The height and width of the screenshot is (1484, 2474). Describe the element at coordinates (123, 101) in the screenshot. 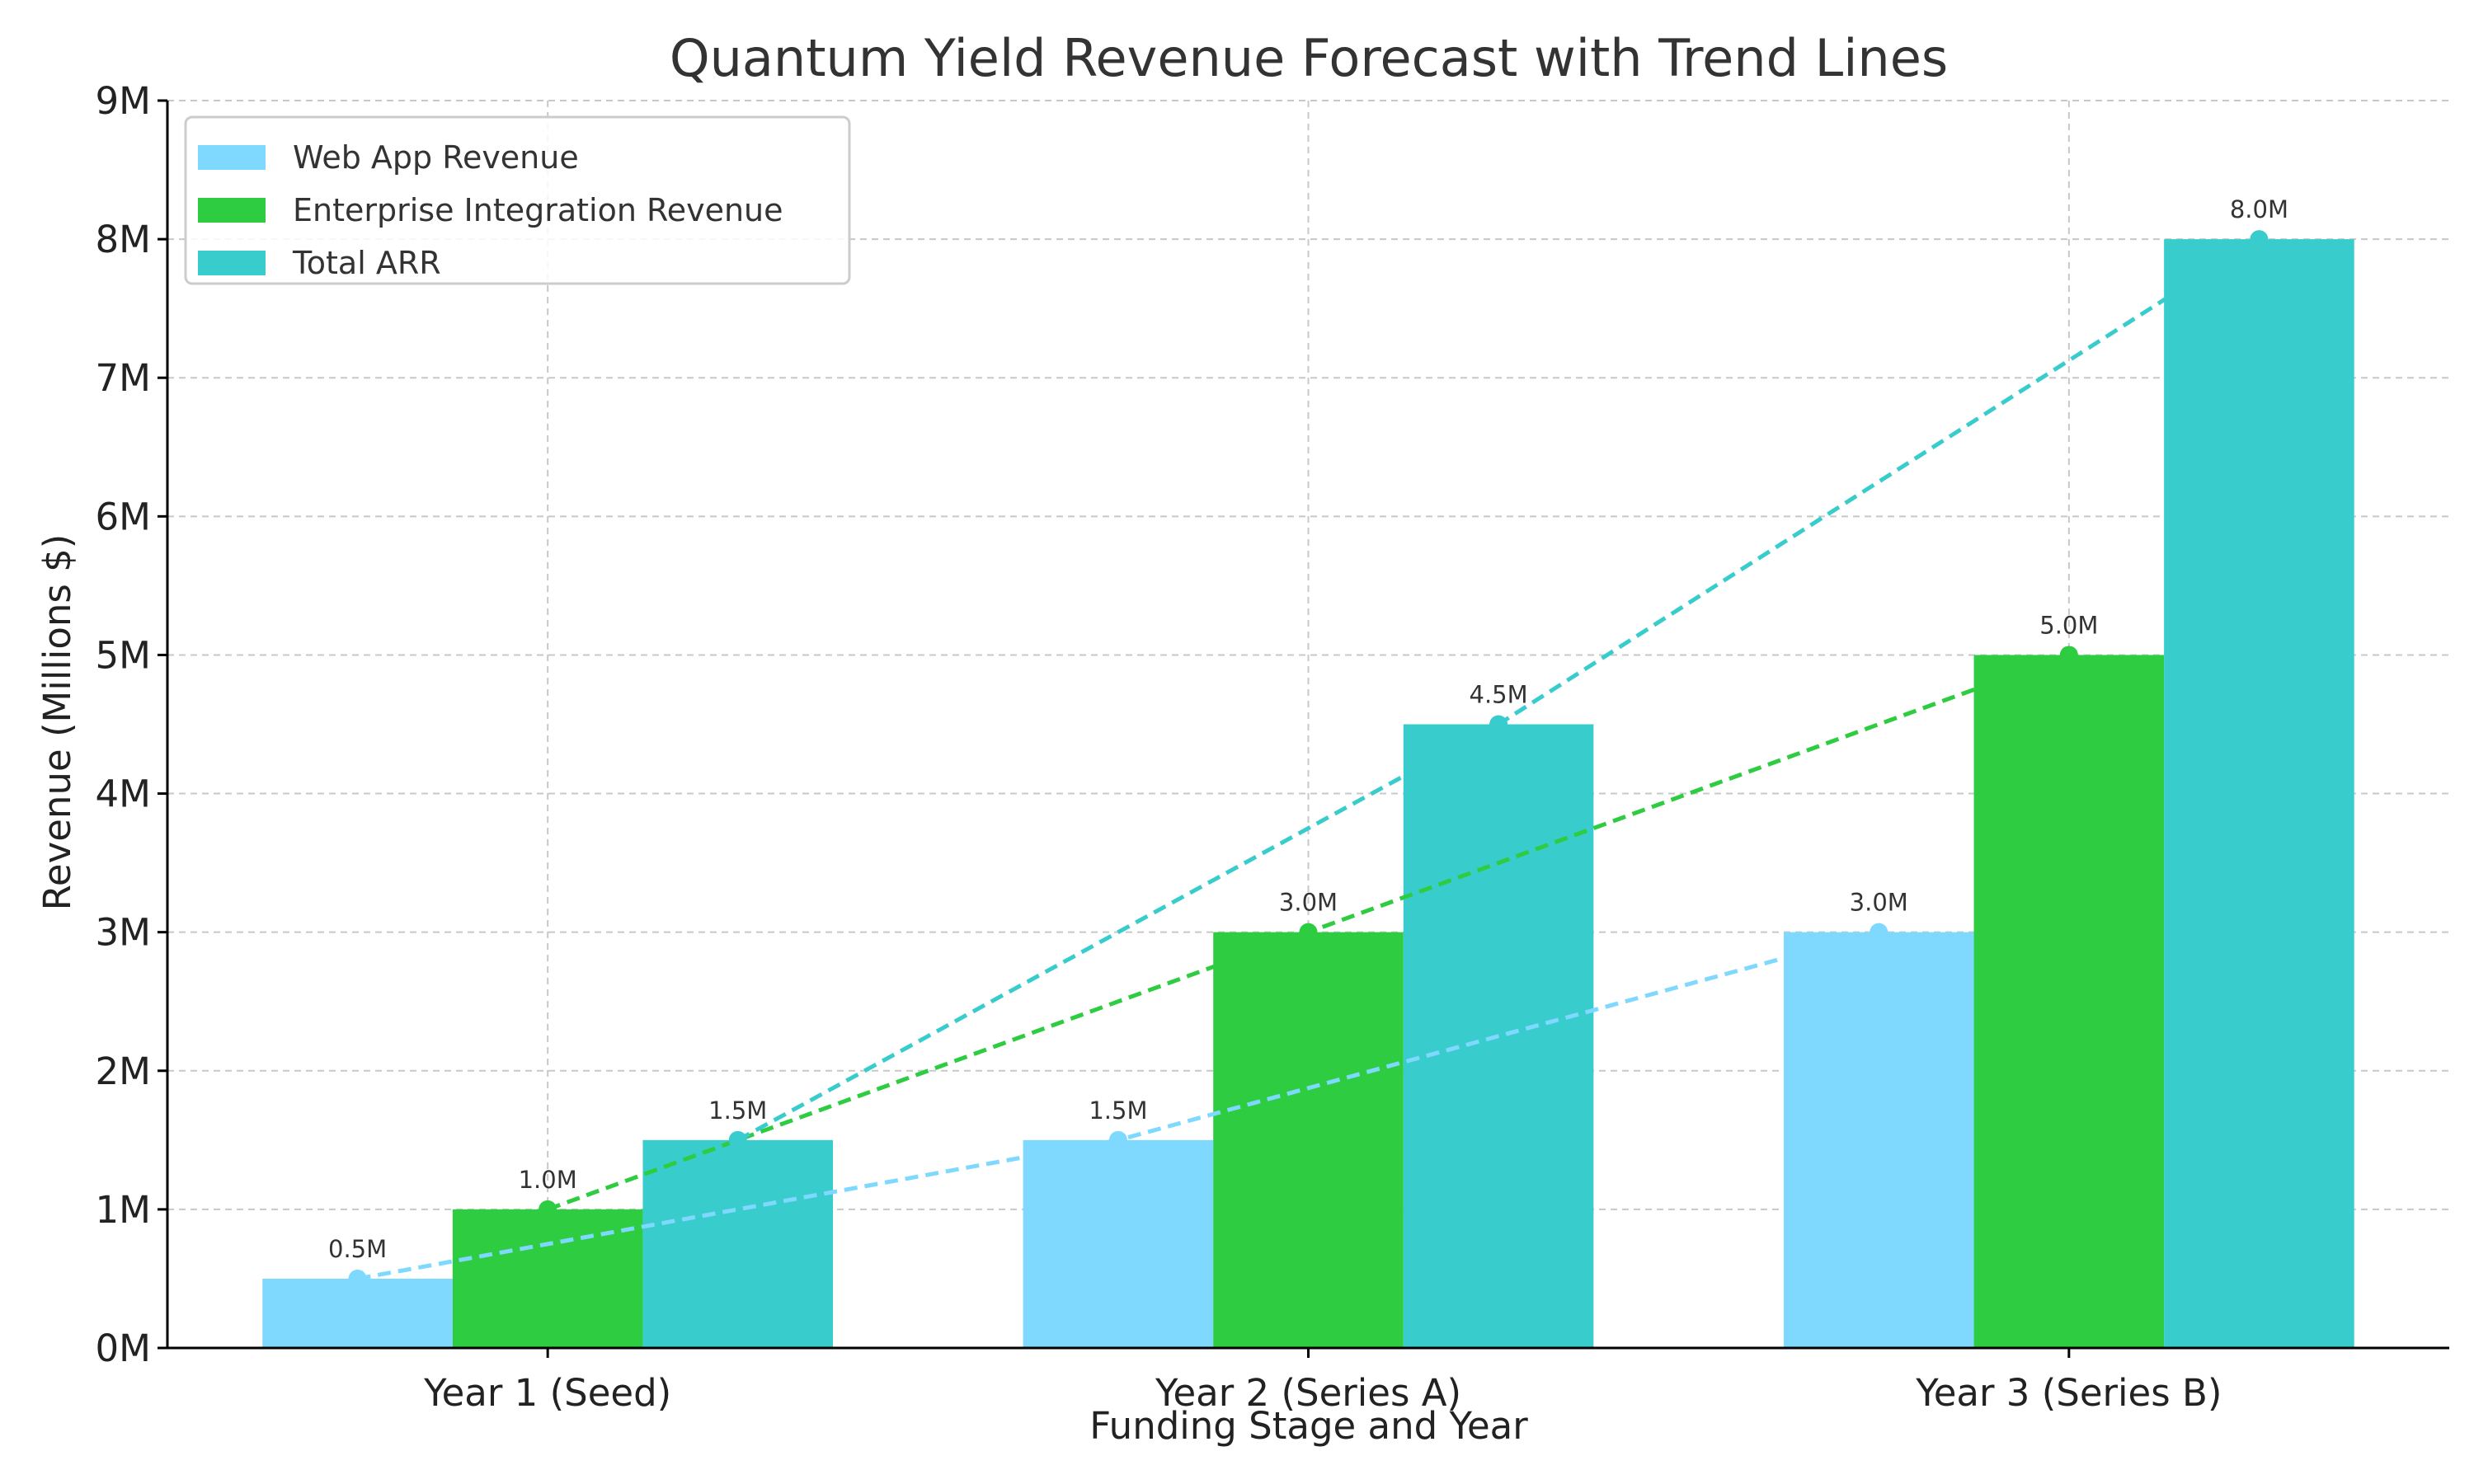

I see `y-tick-label: 9M` at that location.